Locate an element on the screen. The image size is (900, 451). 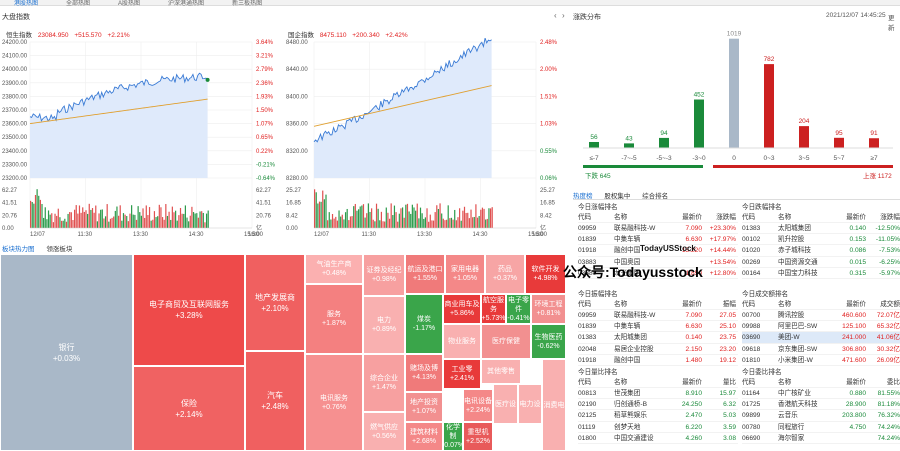
refresh-link: 更新 is located at coordinates (891, 23).